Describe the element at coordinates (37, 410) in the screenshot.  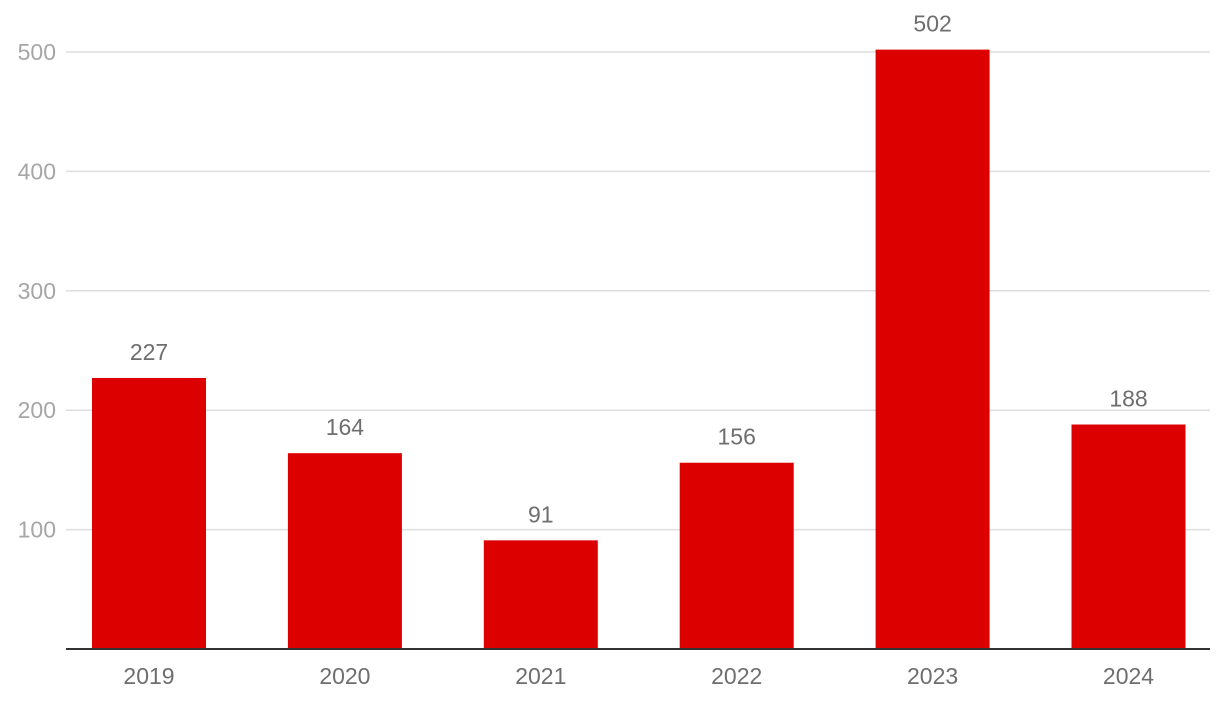
I see `y-tick-label: 200` at that location.